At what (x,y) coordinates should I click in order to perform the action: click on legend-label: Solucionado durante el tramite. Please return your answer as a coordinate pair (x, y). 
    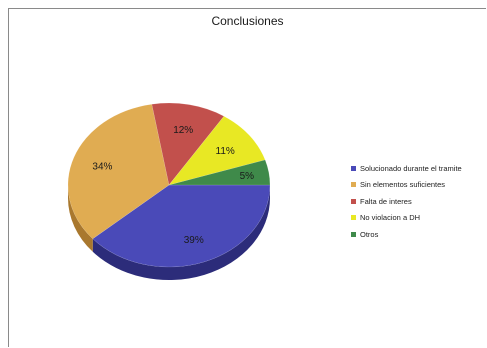
    Looking at the image, I should click on (411, 168).